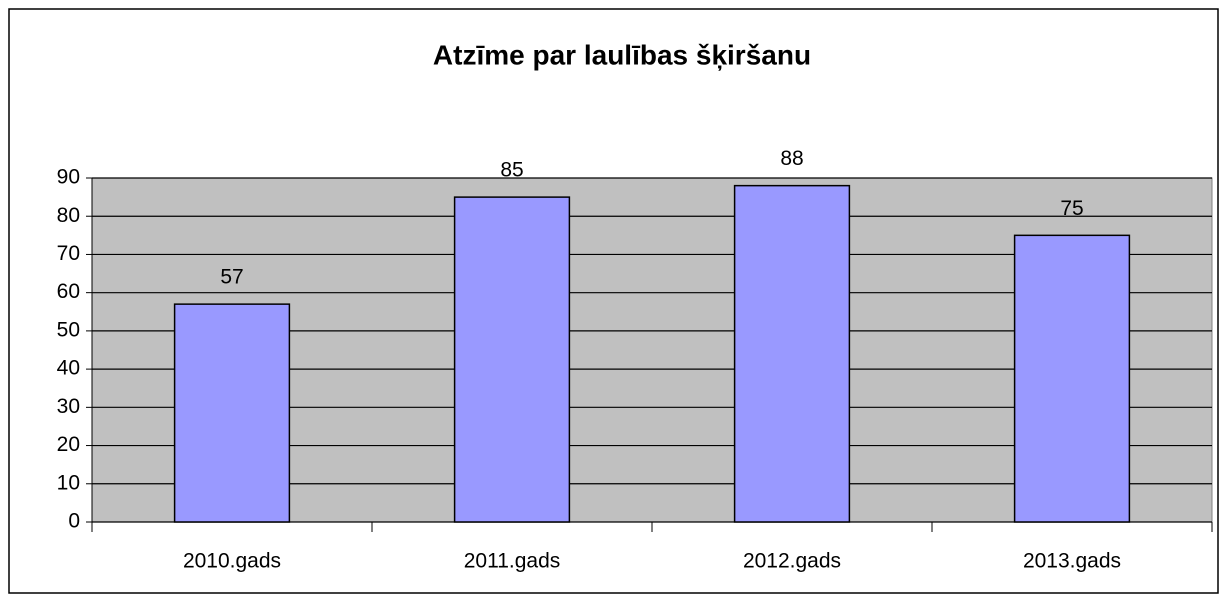 The width and height of the screenshot is (1221, 596). I want to click on value-label: 88, so click(791, 158).